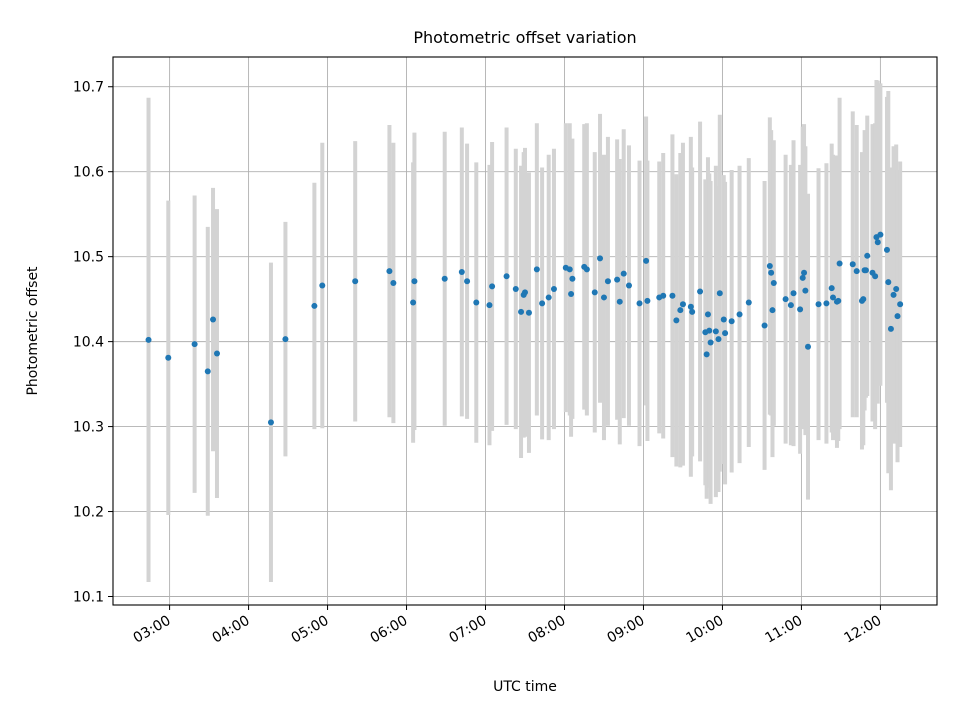 The height and width of the screenshot is (720, 960). Describe the element at coordinates (88, 88) in the screenshot. I see `y-tick-label: 10.7` at that location.